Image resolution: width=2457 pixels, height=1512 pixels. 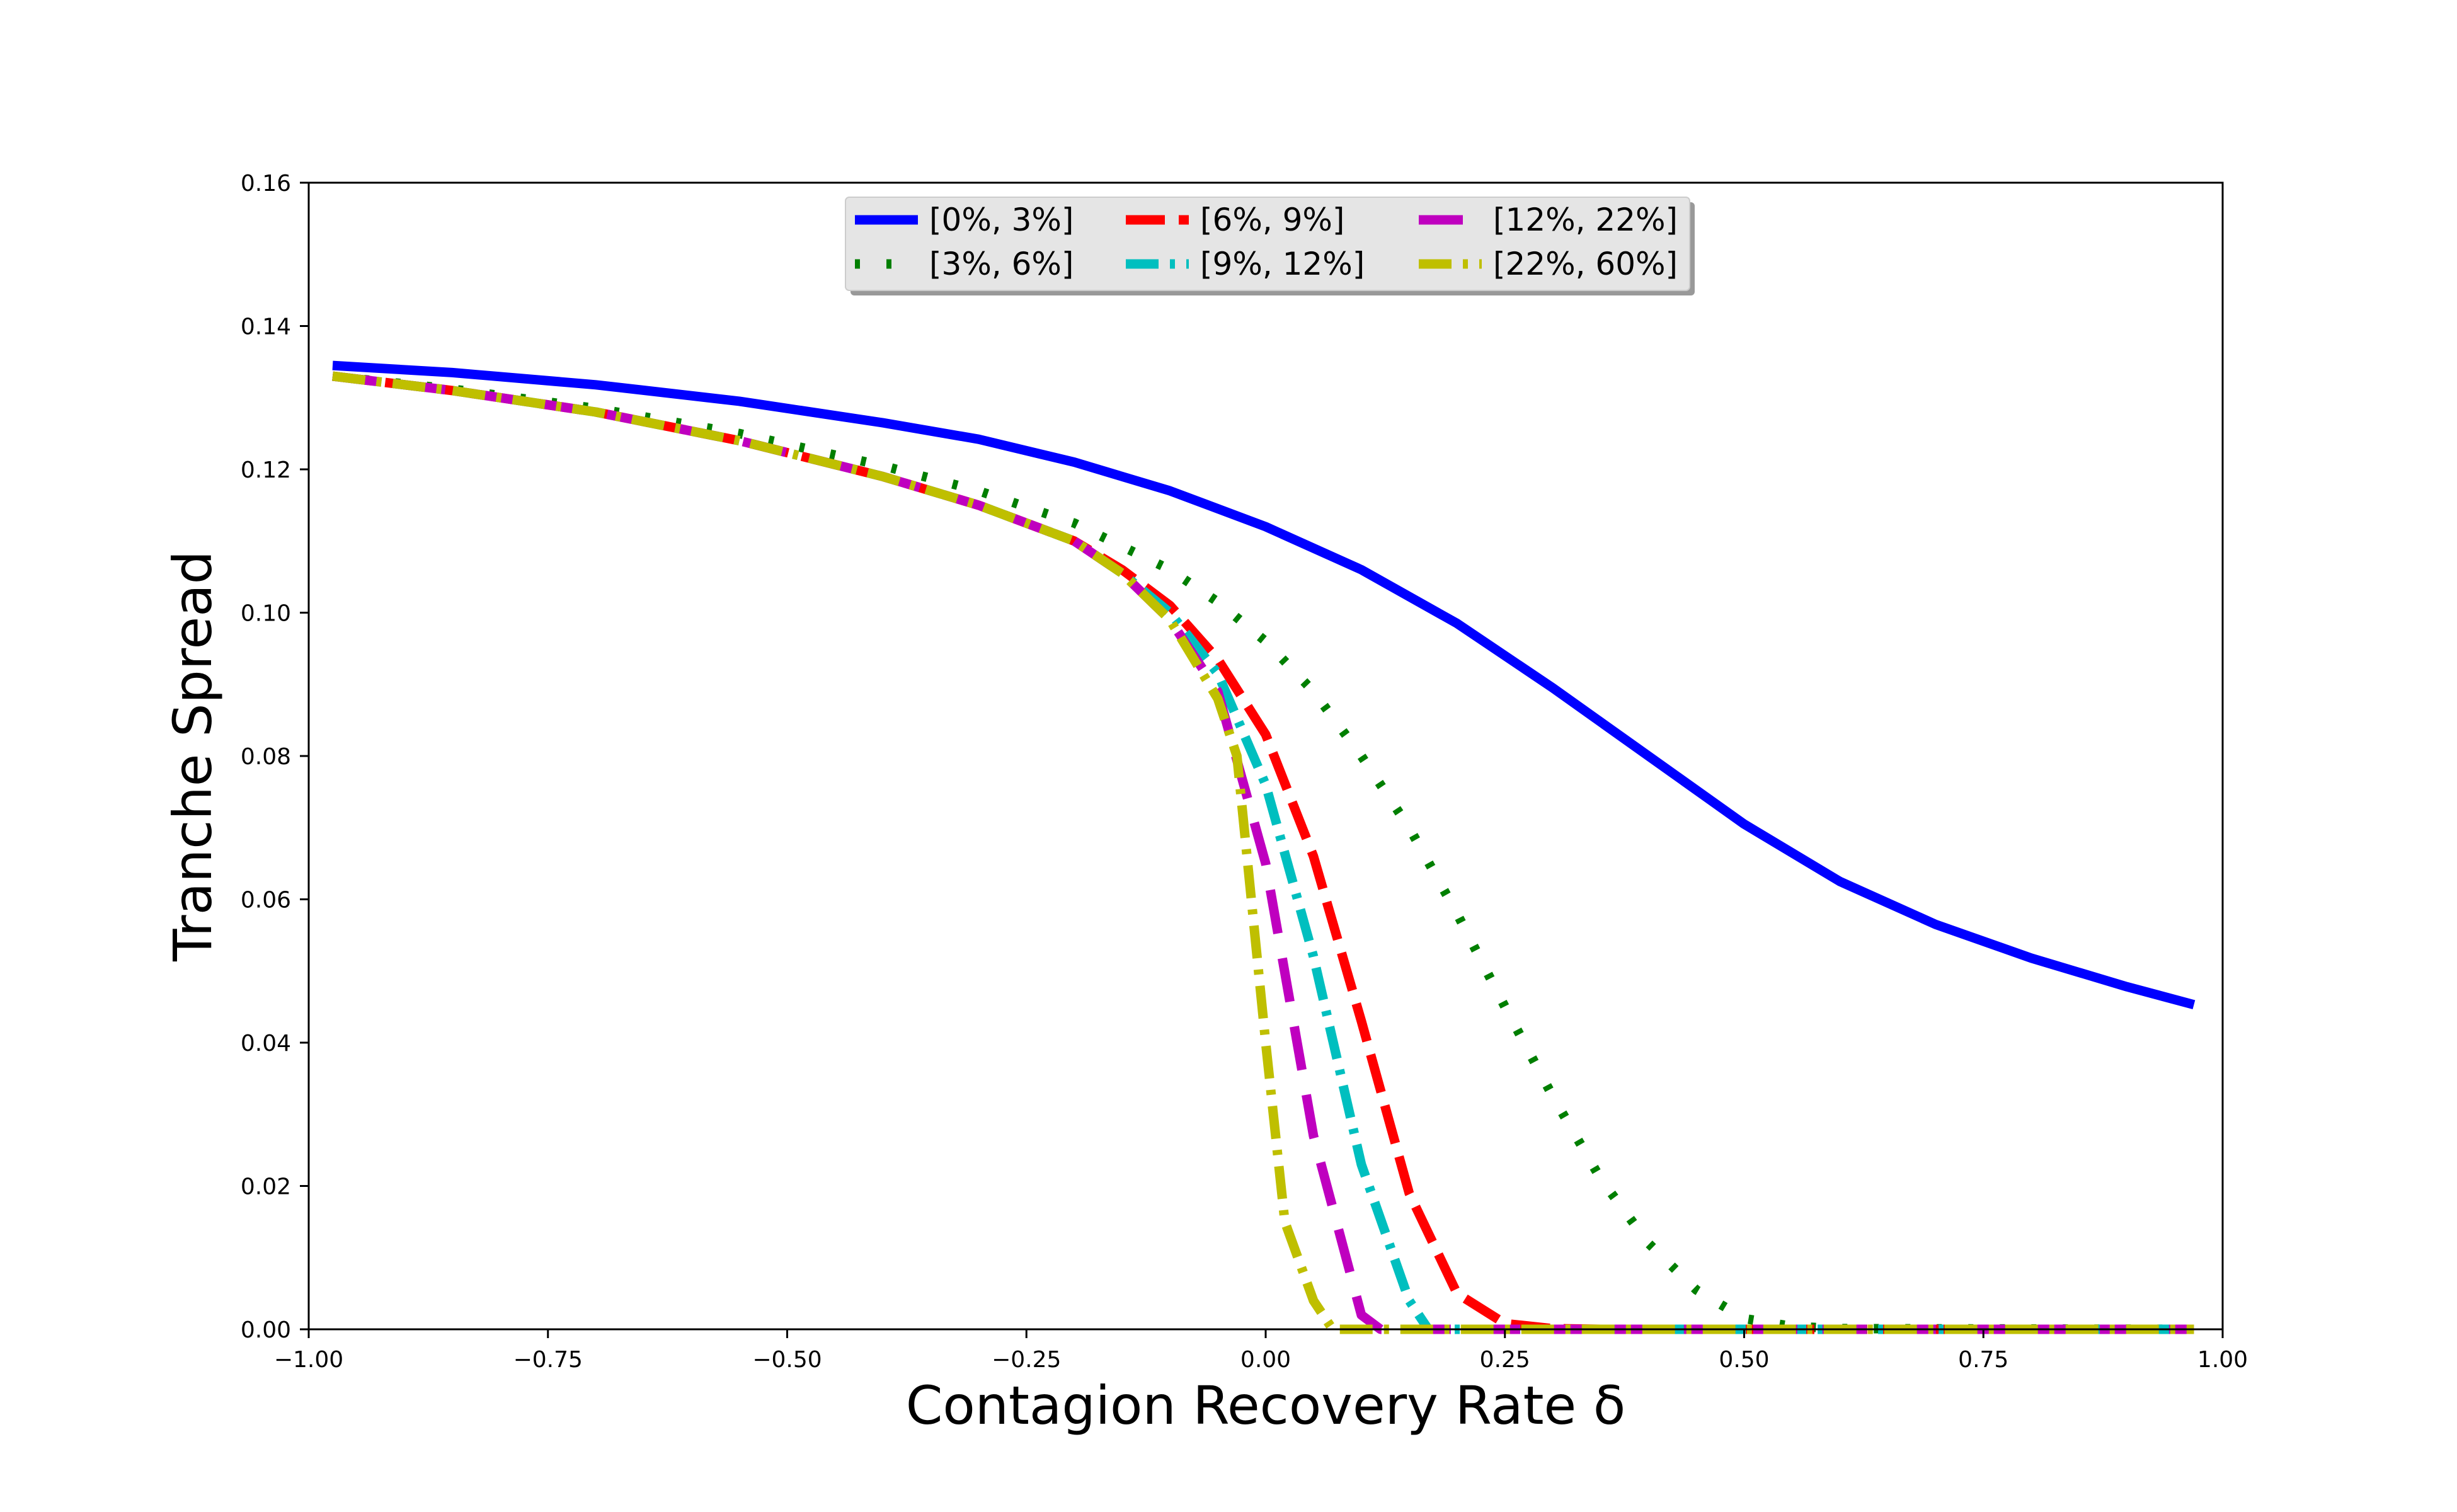 I want to click on y-tick-label: 0.04, so click(x=266, y=1044).